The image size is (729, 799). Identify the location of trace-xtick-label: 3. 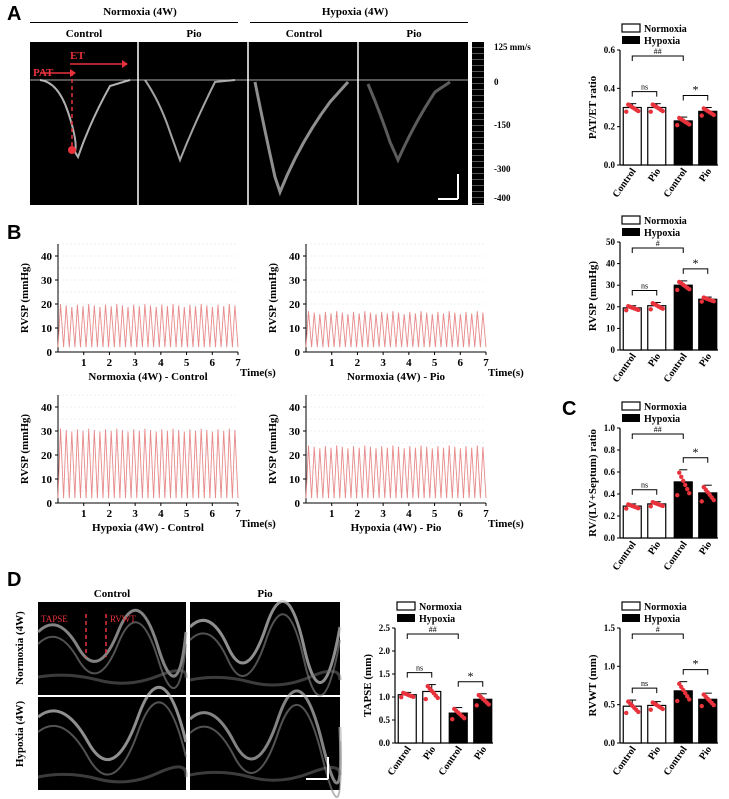
(383, 363).